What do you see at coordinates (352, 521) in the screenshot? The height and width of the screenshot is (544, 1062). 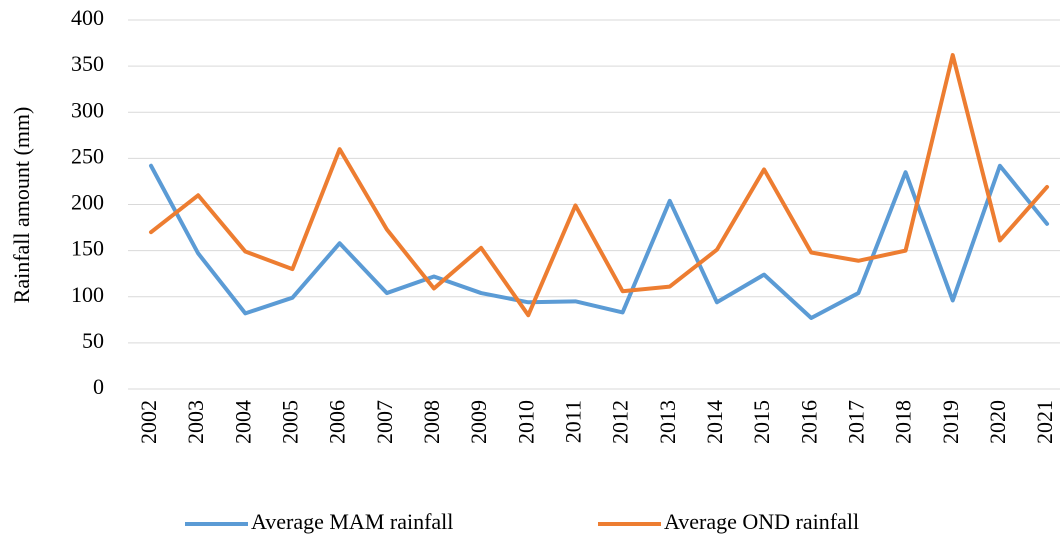 I see `legend-label: Average MAM rainfall` at bounding box center [352, 521].